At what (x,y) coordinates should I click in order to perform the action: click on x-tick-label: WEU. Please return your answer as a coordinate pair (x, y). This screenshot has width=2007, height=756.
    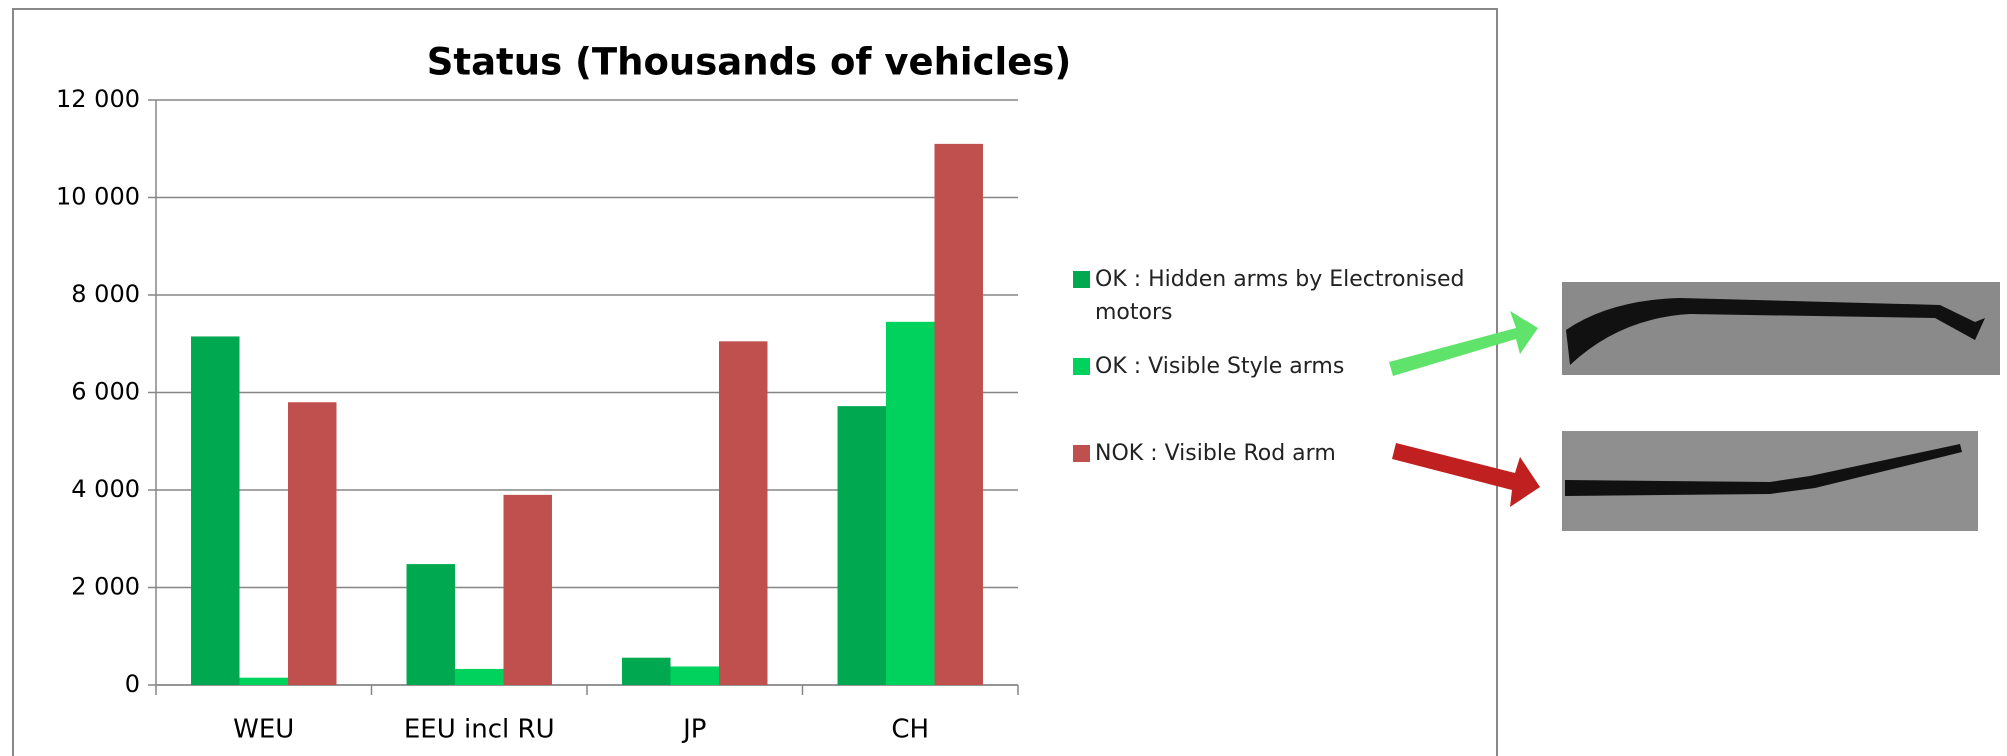
    Looking at the image, I should click on (263, 730).